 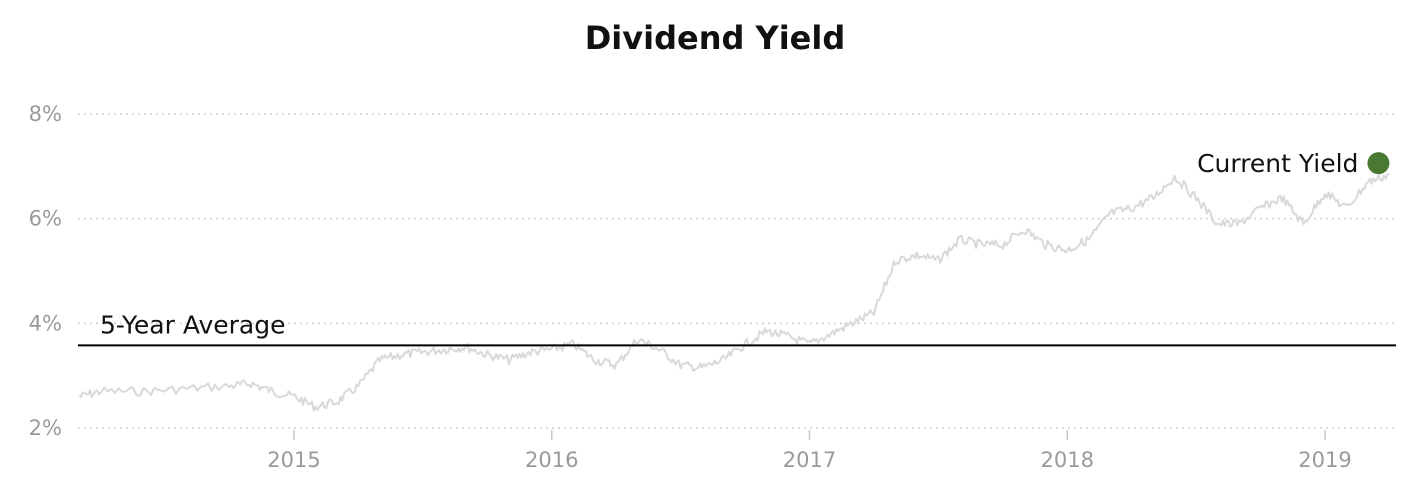 I want to click on chart-title: Dividend Yield, so click(x=715, y=38).